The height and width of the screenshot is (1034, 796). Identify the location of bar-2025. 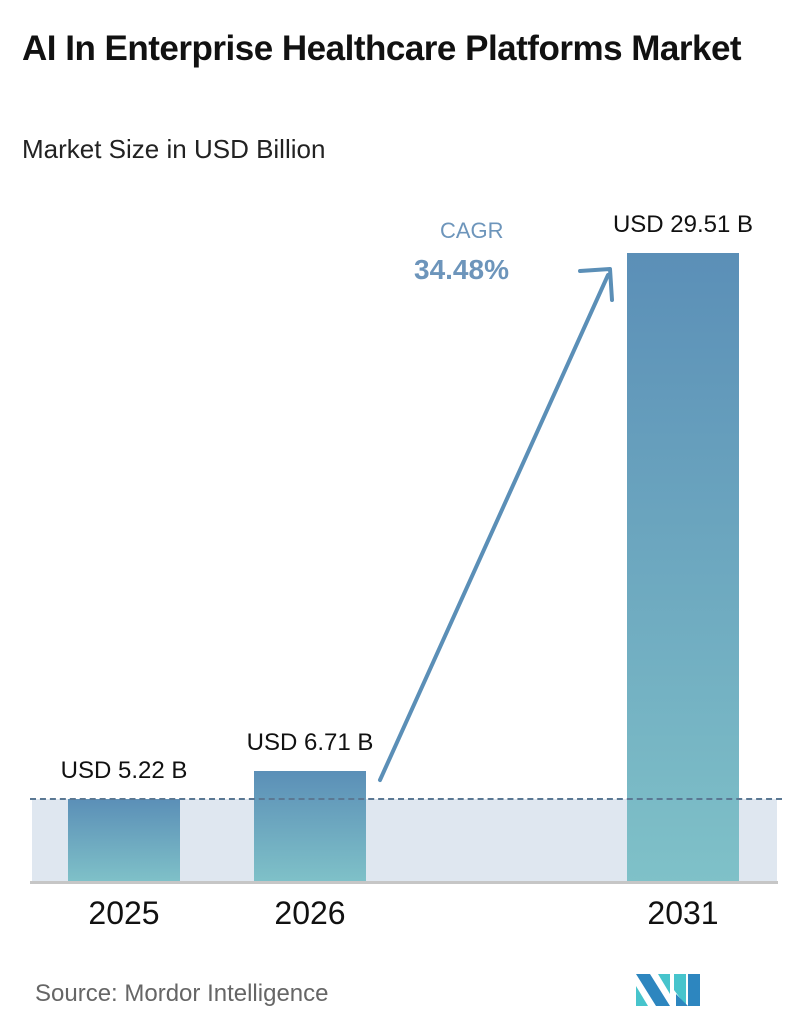
(124, 840).